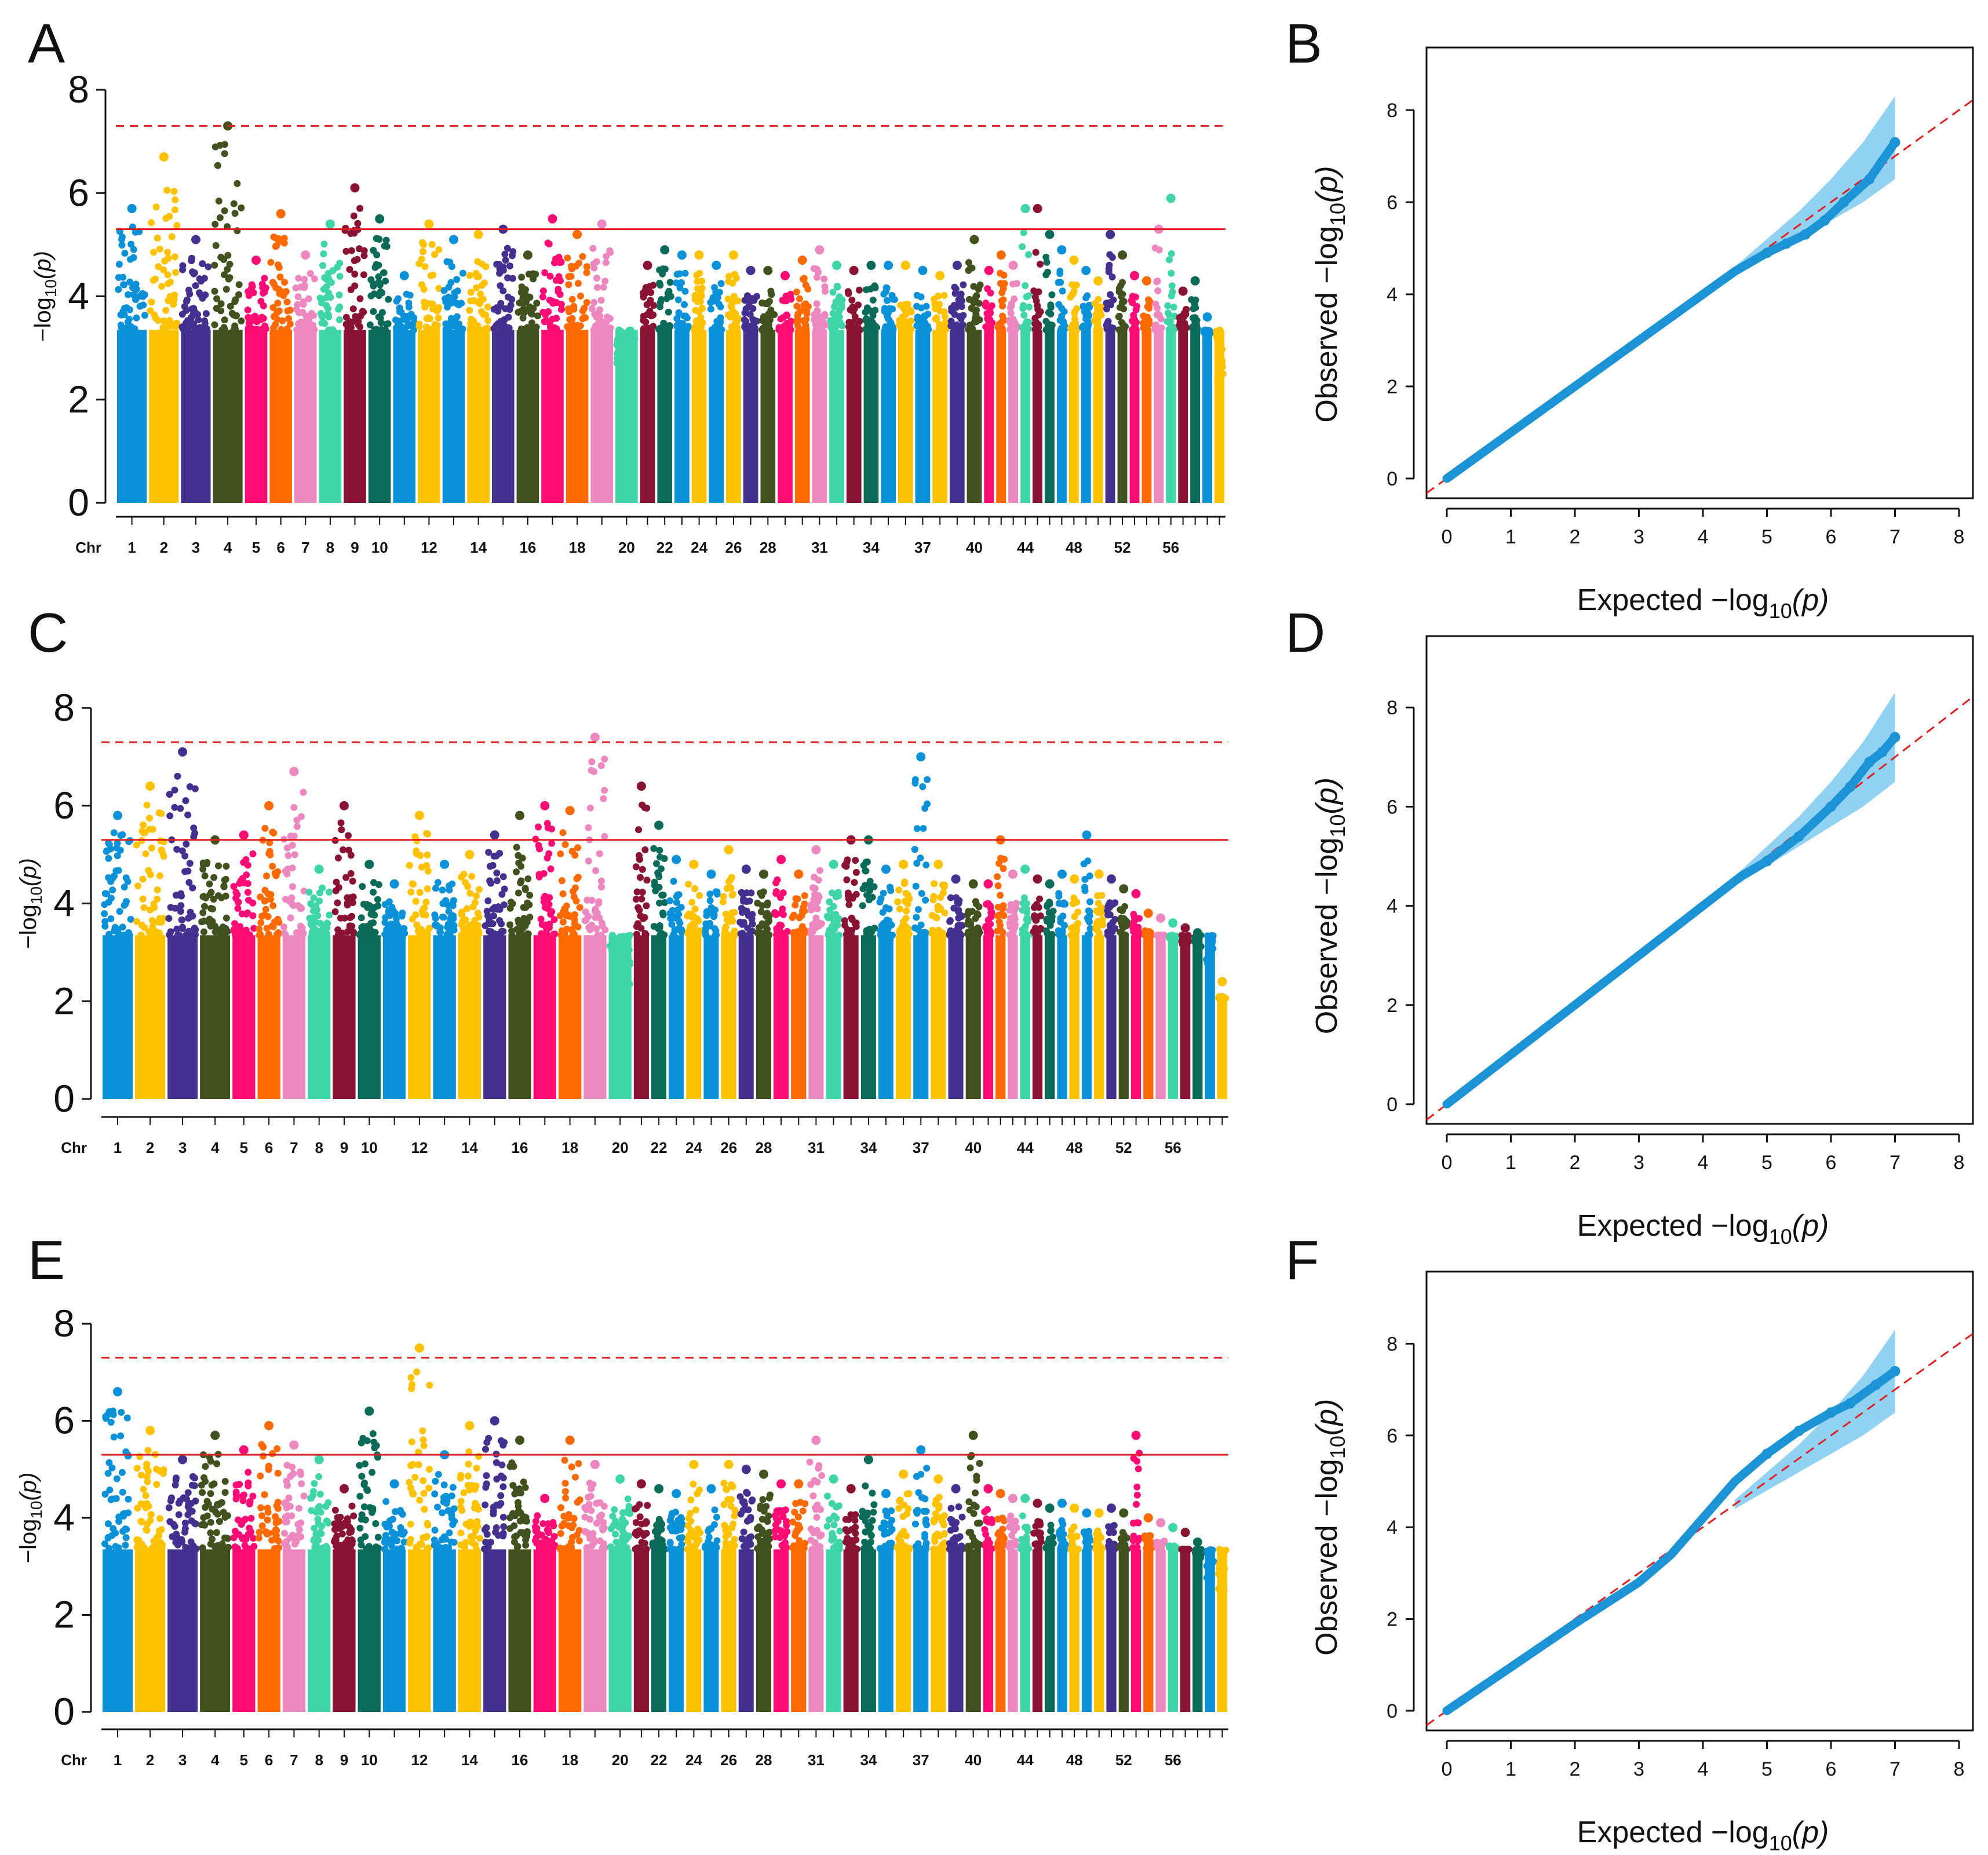 This screenshot has height=1855, width=1988. What do you see at coordinates (1703, 537) in the screenshot?
I see `qq-x-tick-label: 4` at bounding box center [1703, 537].